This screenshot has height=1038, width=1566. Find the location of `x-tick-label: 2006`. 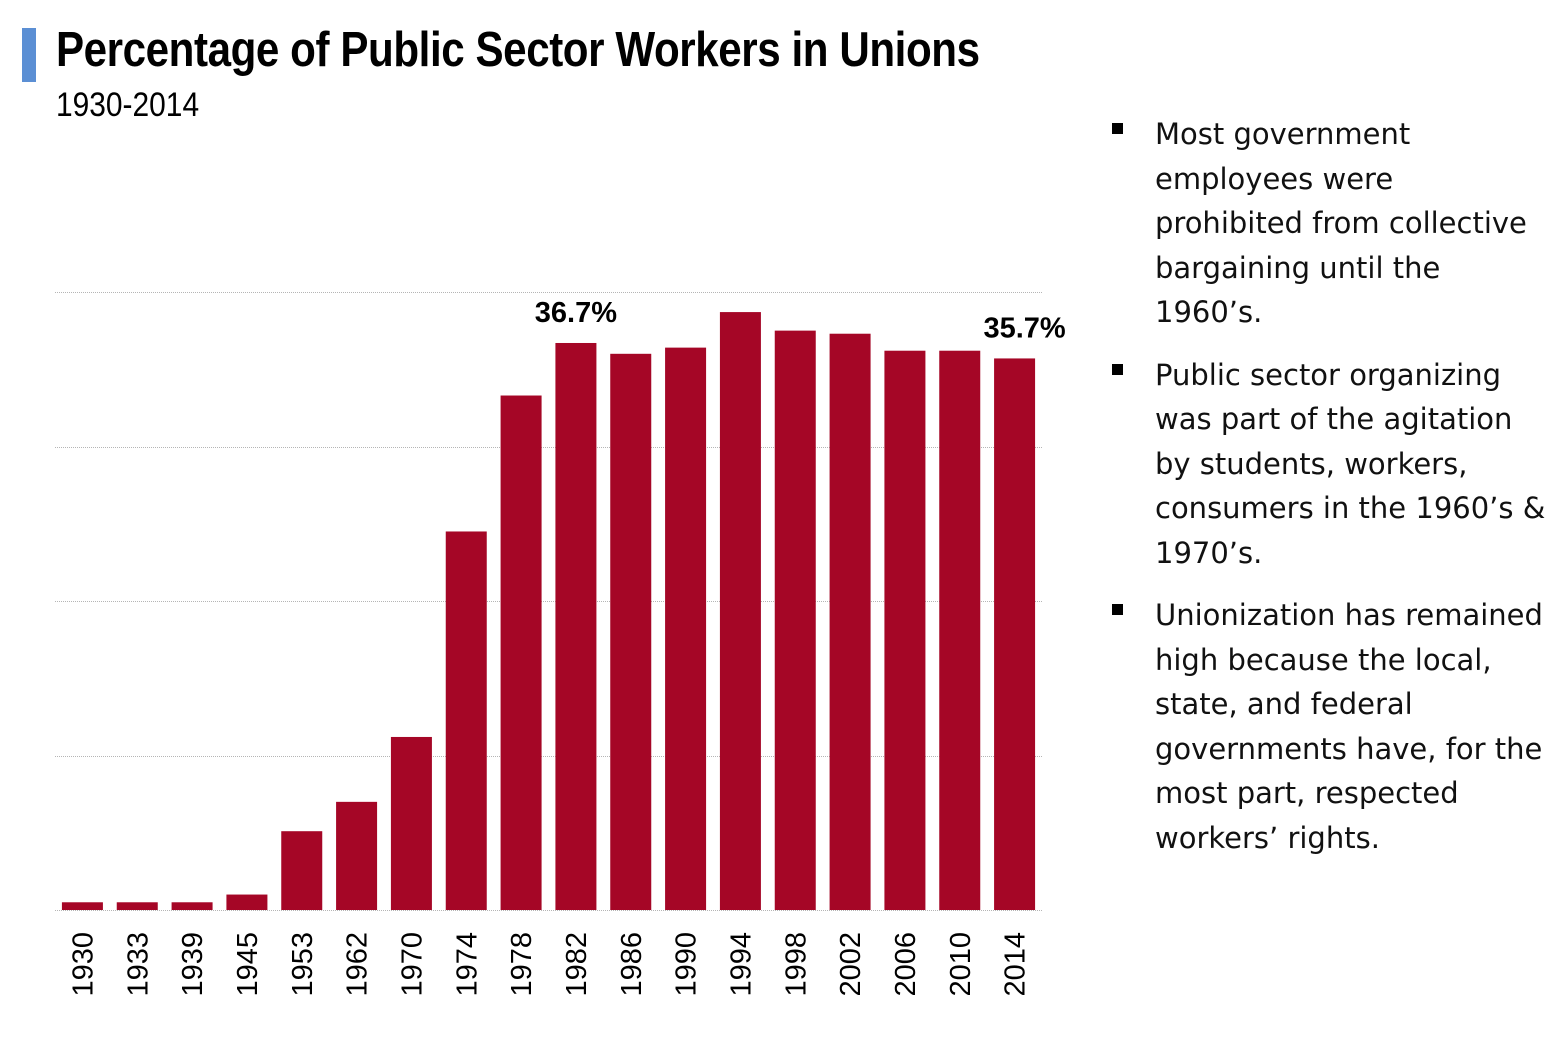

x-tick-label: 2006 is located at coordinates (906, 964).